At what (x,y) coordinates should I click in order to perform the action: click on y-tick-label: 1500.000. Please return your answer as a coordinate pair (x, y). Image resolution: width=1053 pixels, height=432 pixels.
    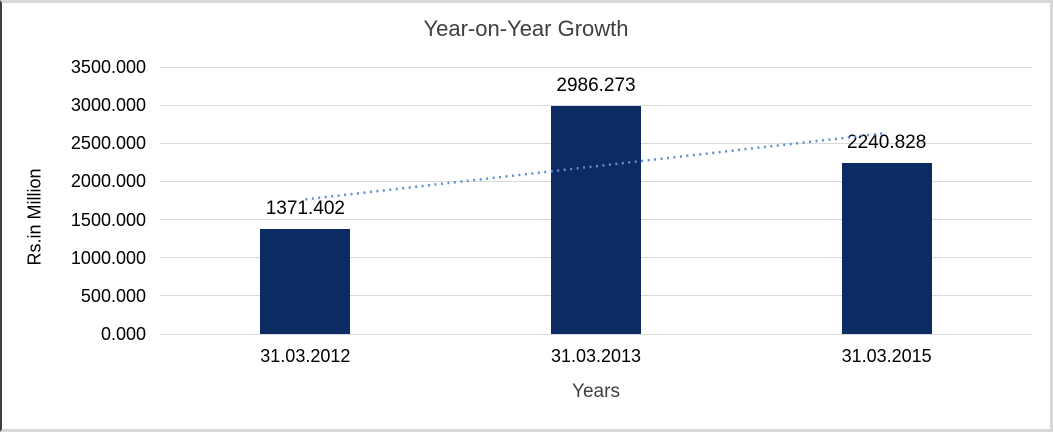
    Looking at the image, I should click on (108, 219).